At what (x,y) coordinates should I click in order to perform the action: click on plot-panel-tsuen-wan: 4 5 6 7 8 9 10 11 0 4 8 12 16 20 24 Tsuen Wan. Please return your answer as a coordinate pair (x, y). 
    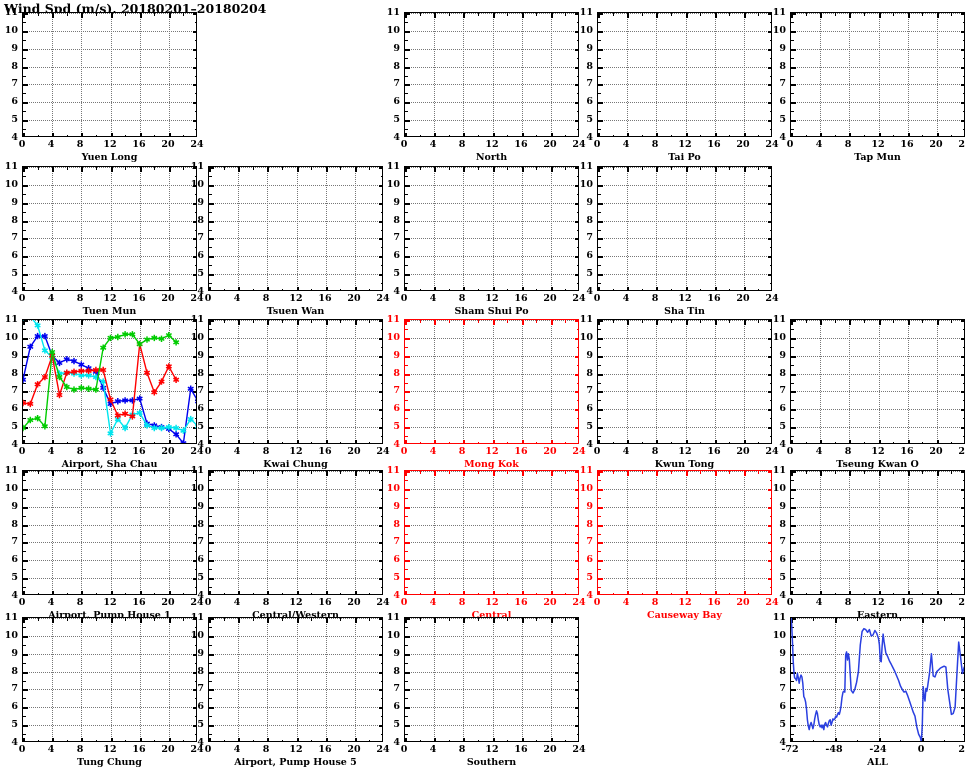
    Looking at the image, I should click on (290, 239).